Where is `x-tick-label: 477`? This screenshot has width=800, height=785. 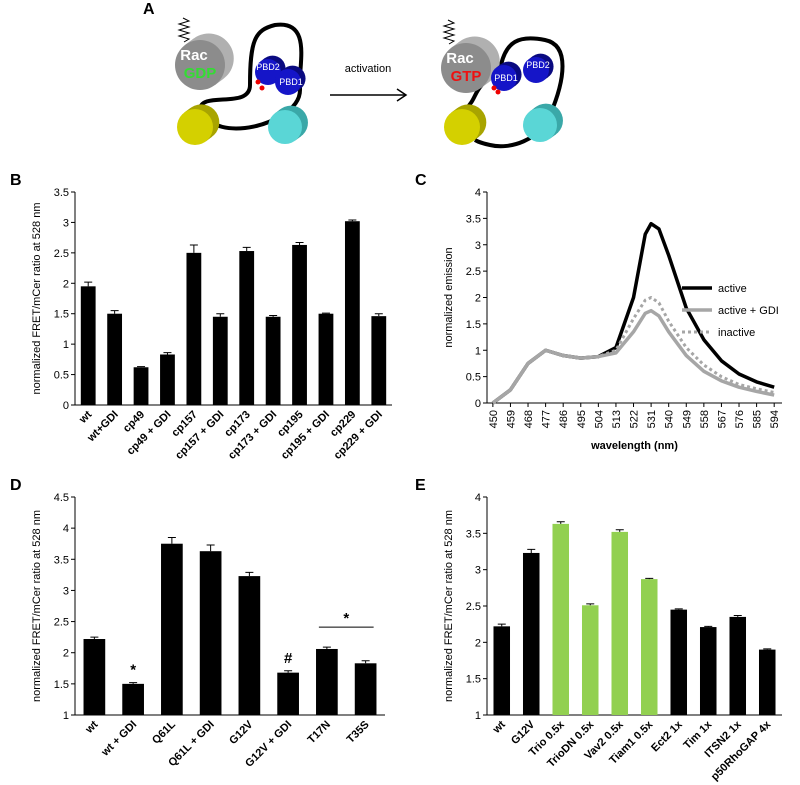 x-tick-label: 477 is located at coordinates (547, 419).